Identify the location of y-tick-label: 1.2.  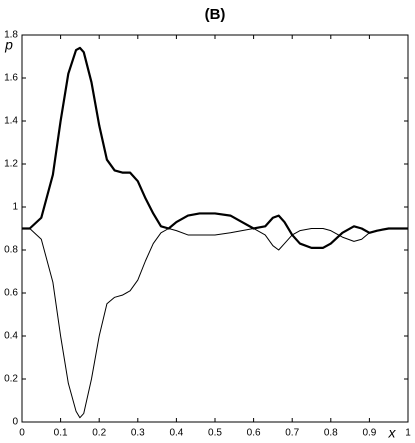
(11, 164).